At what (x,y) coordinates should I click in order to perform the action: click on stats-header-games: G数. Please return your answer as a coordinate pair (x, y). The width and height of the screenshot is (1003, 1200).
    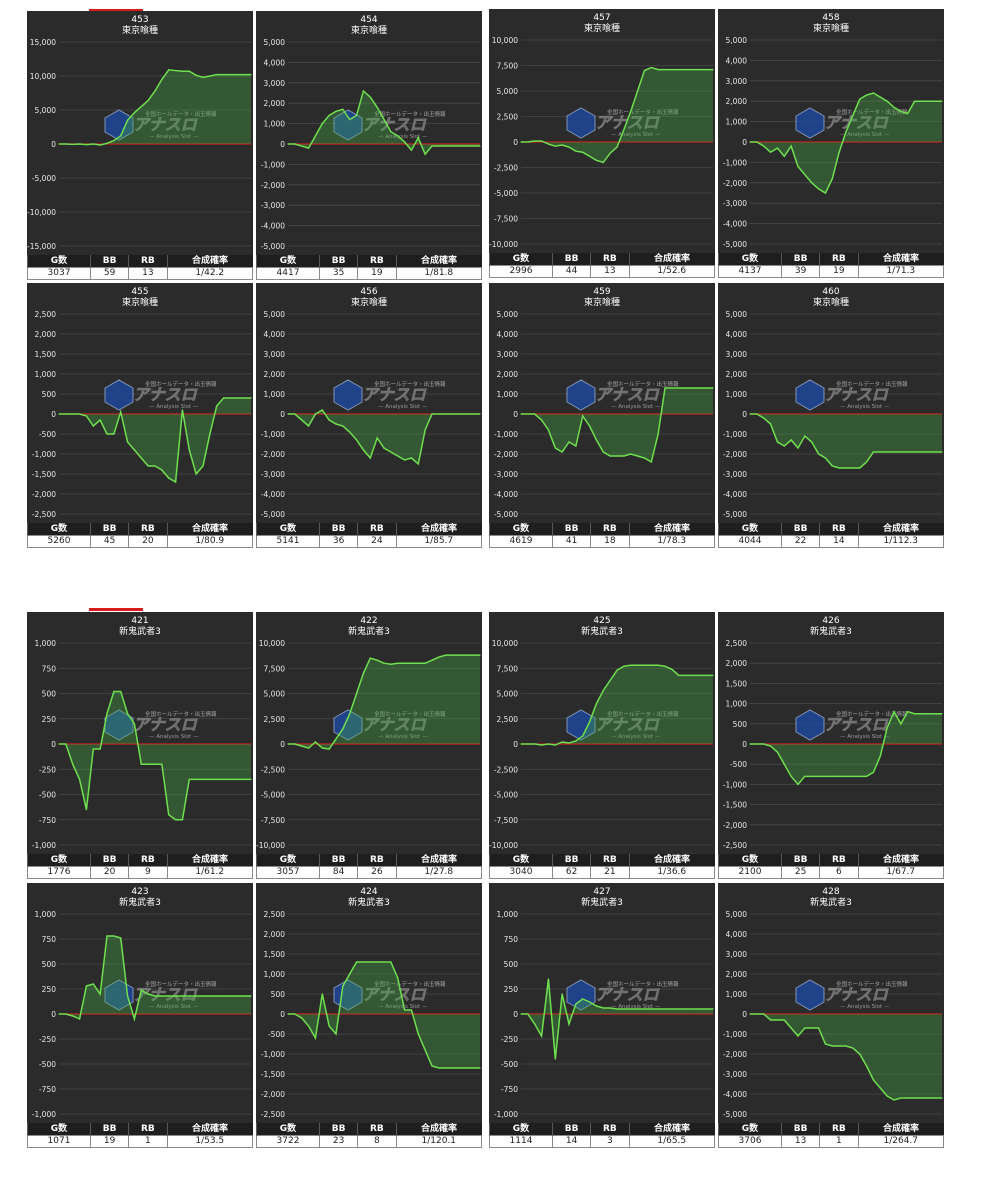
    Looking at the image, I should click on (288, 529).